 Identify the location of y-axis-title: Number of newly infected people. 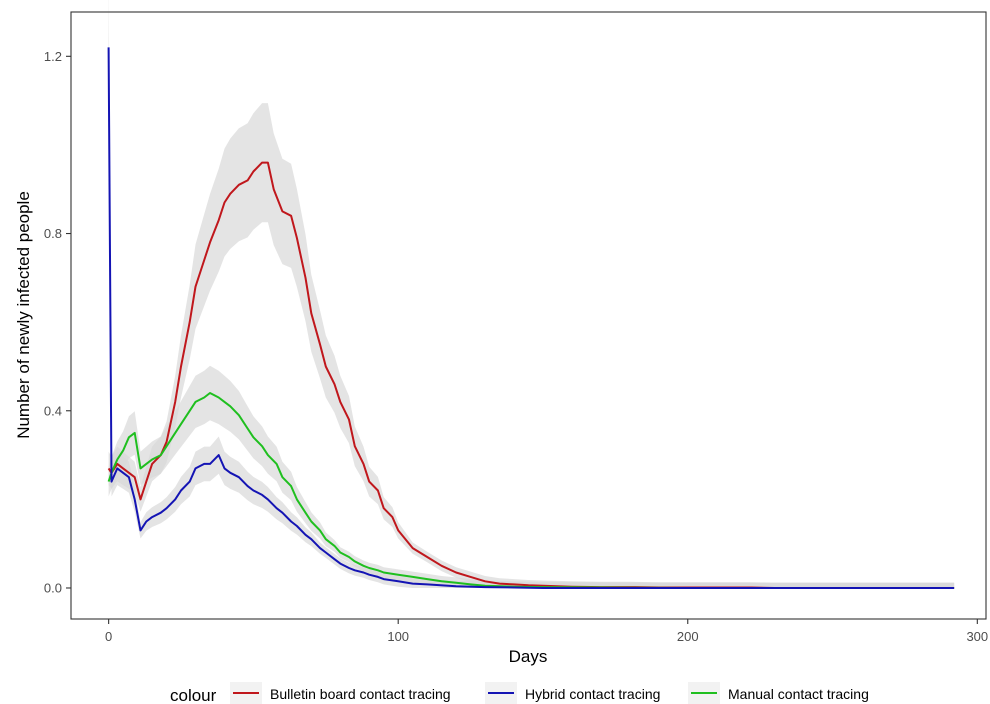
(23, 315).